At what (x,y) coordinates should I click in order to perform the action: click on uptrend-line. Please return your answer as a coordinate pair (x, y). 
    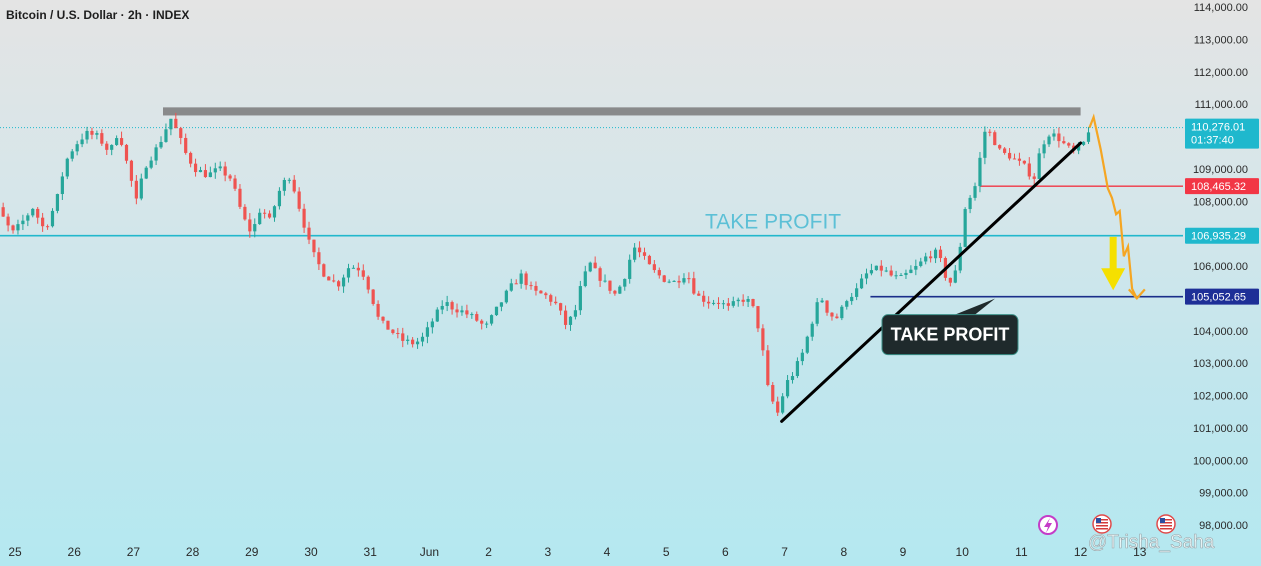
    Looking at the image, I should click on (931, 282).